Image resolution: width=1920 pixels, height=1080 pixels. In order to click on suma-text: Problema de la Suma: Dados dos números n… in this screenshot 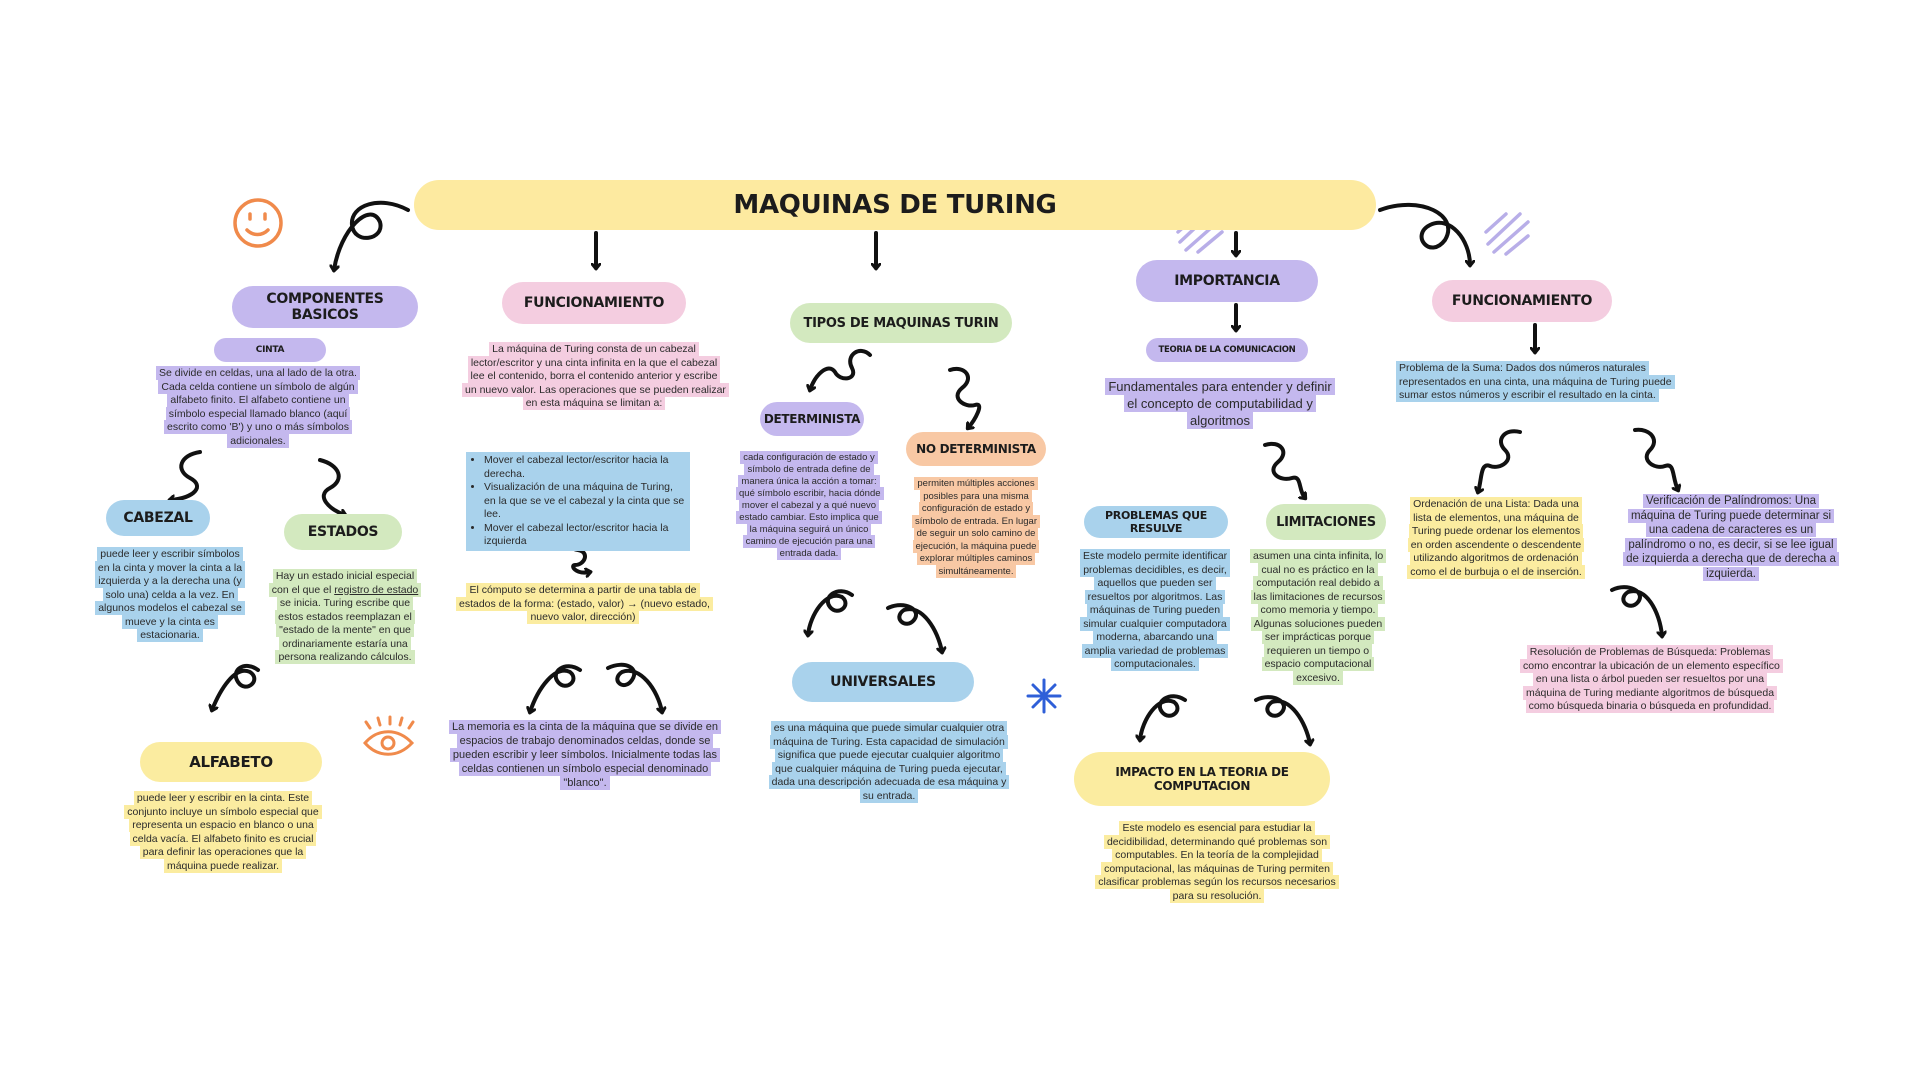, I will do `click(1542, 382)`.